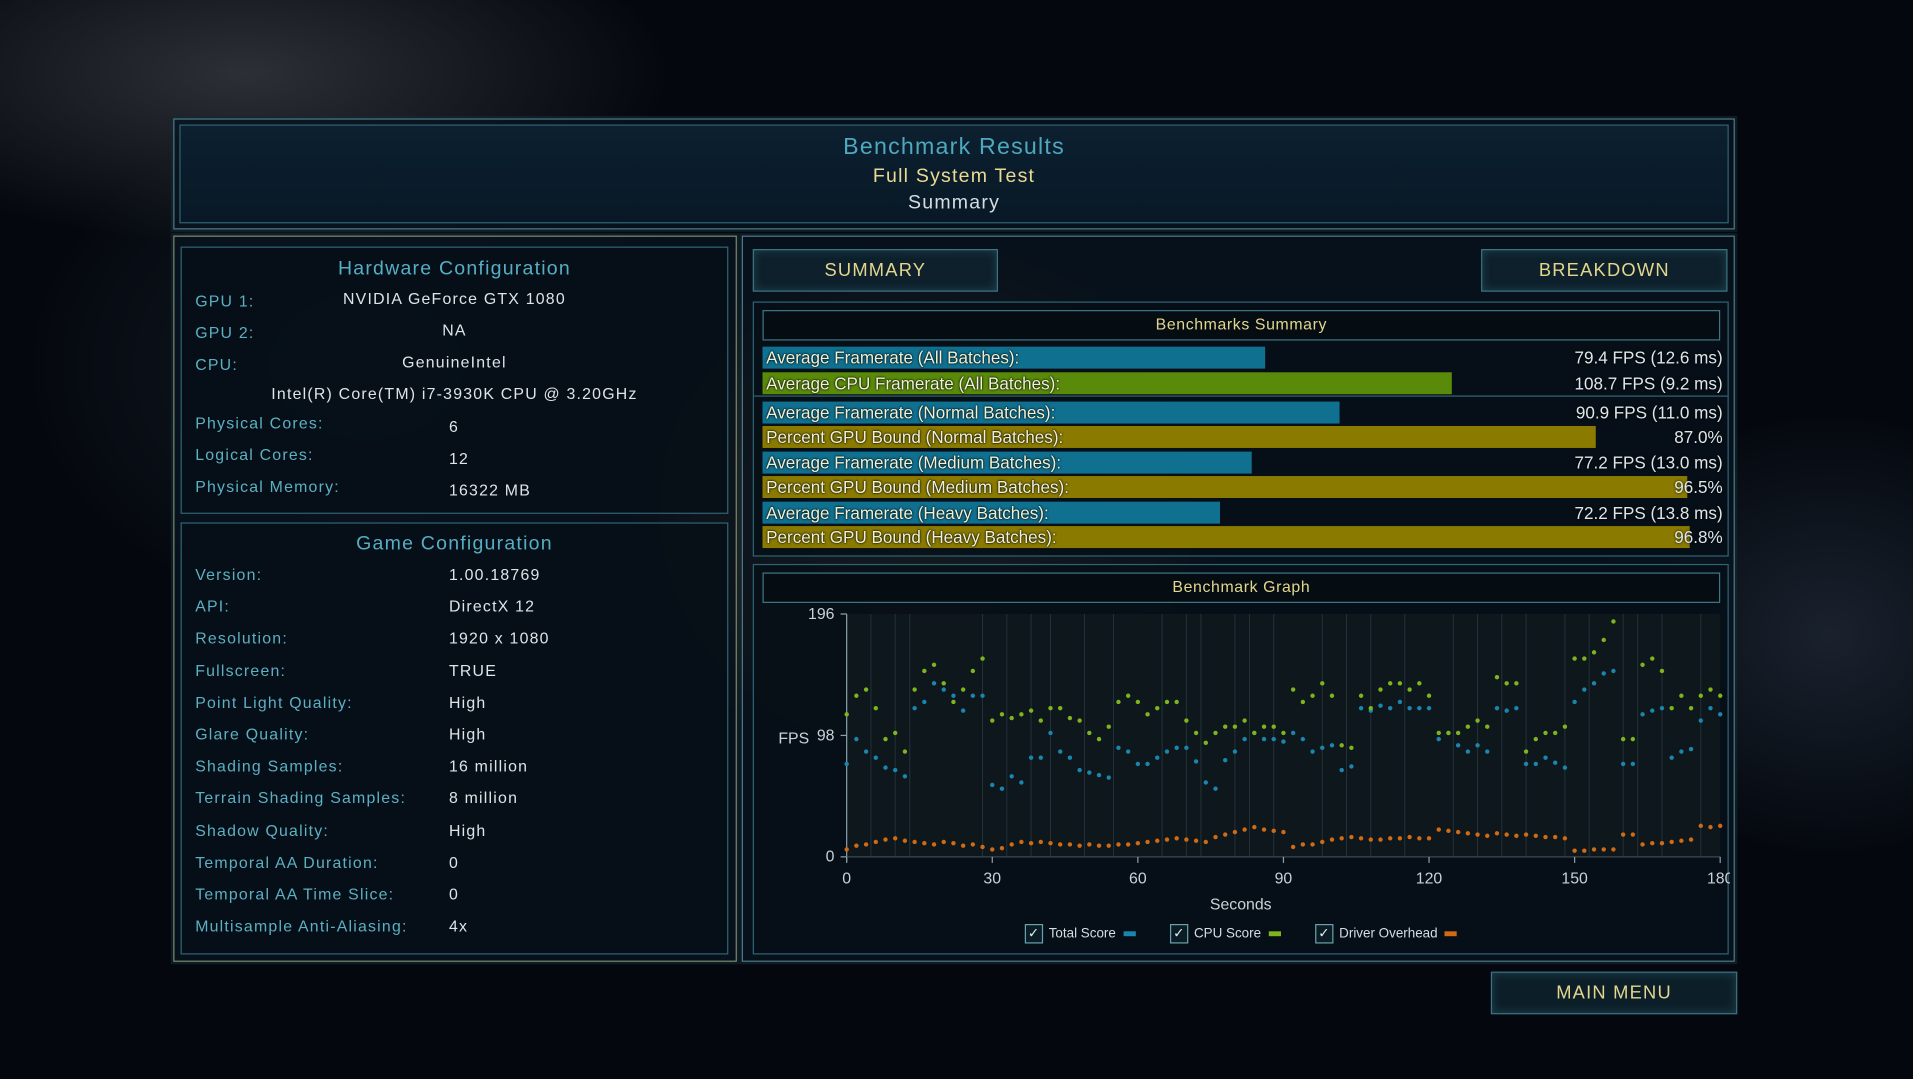  Describe the element at coordinates (954, 203) in the screenshot. I see `view-label: Summary` at that location.